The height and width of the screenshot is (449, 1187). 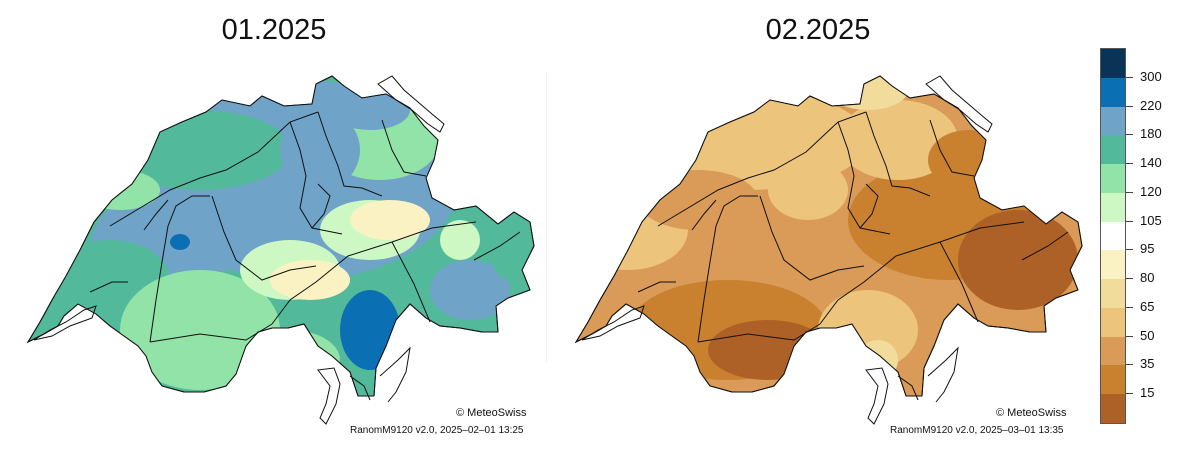 What do you see at coordinates (437, 430) in the screenshot?
I see `map-model-info-january: RanomM9120 v2.0, 2025–02–01 13:25` at bounding box center [437, 430].